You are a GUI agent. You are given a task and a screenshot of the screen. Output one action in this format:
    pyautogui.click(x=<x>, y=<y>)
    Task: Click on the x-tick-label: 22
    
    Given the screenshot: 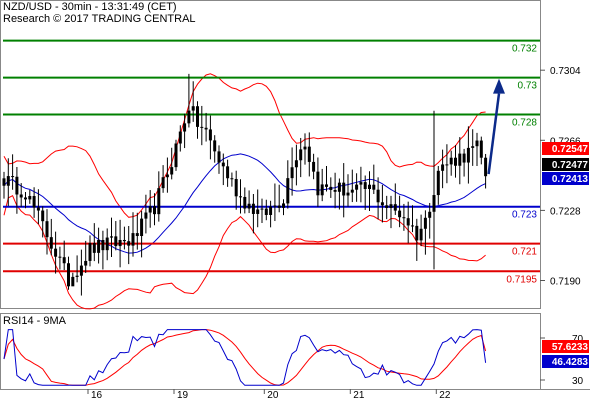 What is the action you would take?
    pyautogui.click(x=445, y=395)
    